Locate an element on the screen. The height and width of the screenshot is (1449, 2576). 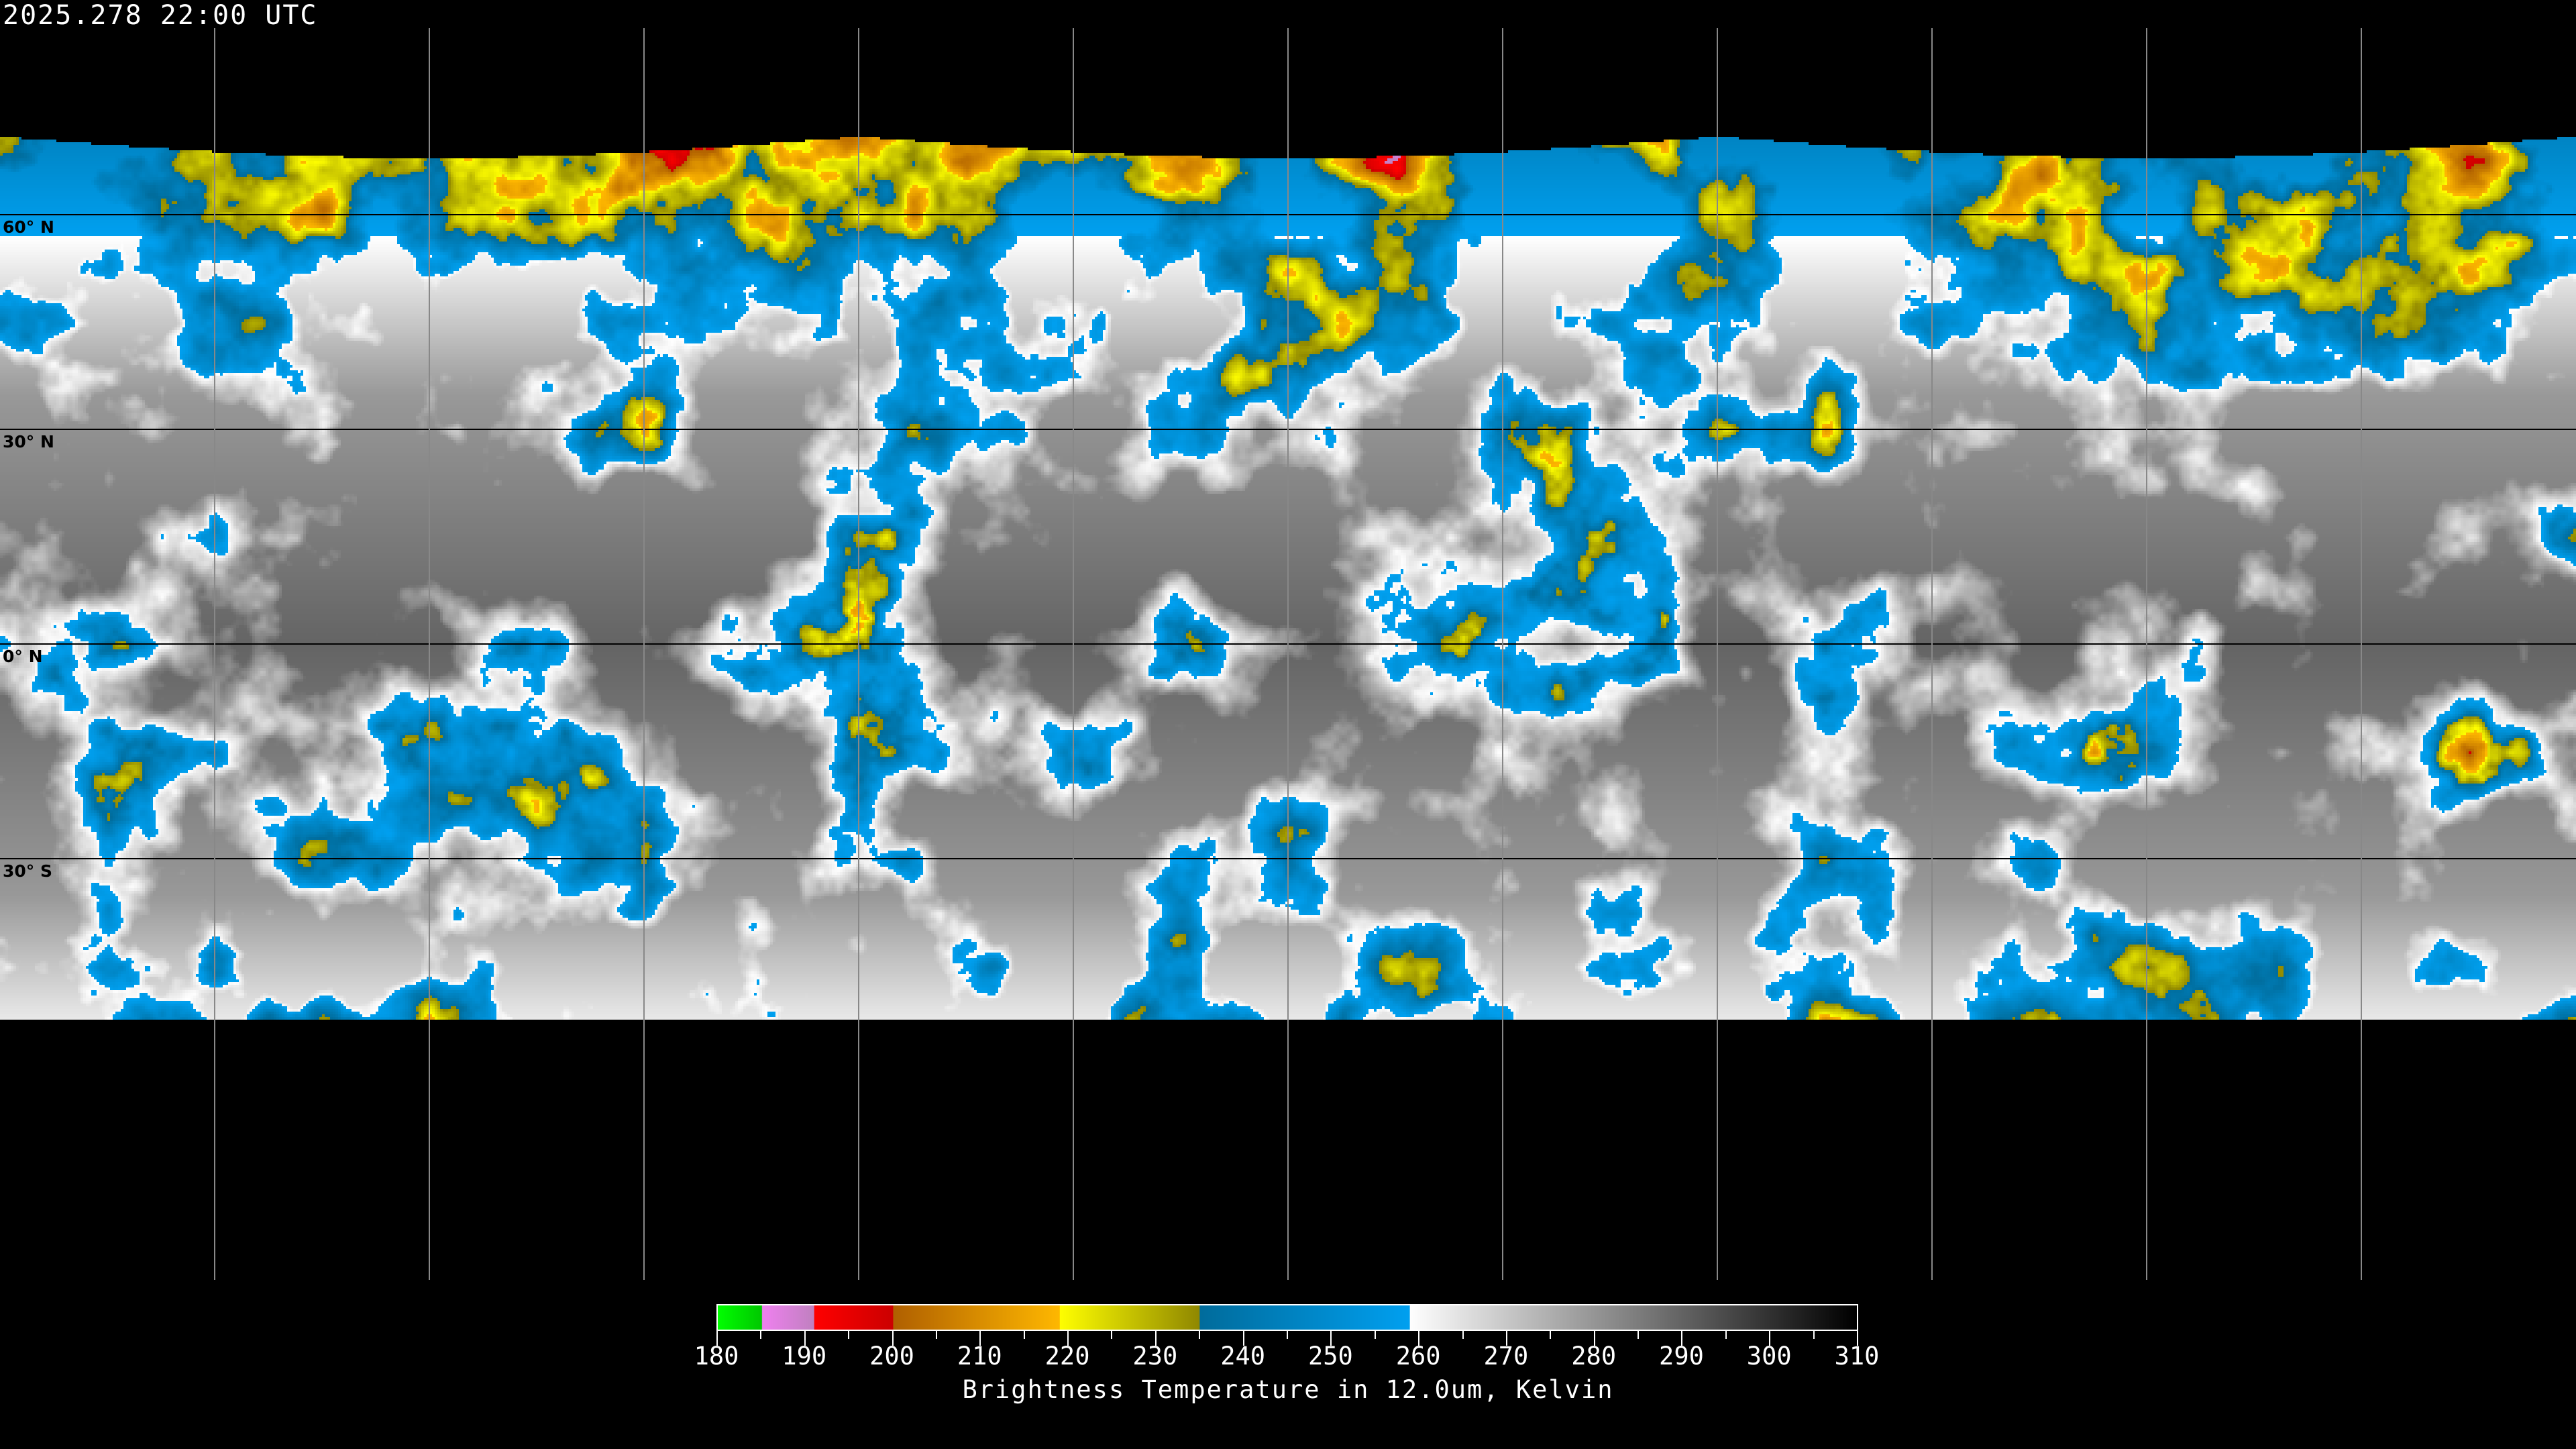
colorbar-tick-label: 230 is located at coordinates (1155, 1356).